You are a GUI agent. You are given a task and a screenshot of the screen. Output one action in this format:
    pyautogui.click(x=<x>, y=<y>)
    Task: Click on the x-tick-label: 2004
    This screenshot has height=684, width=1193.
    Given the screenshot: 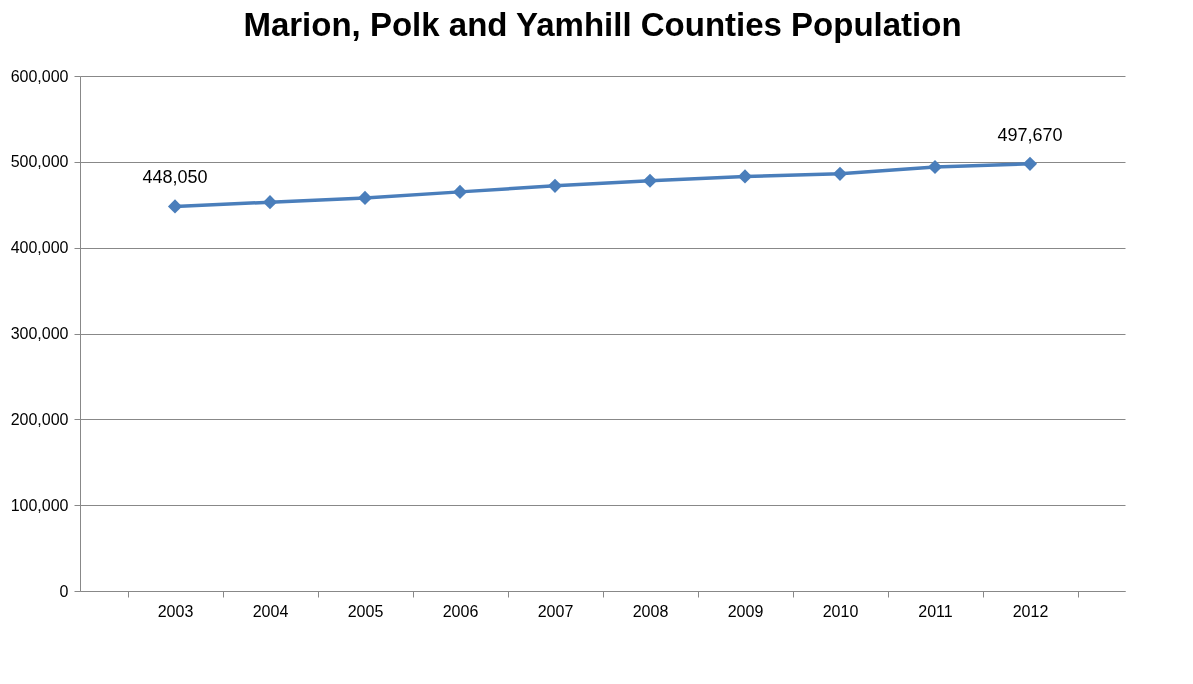 What is the action you would take?
    pyautogui.click(x=270, y=611)
    